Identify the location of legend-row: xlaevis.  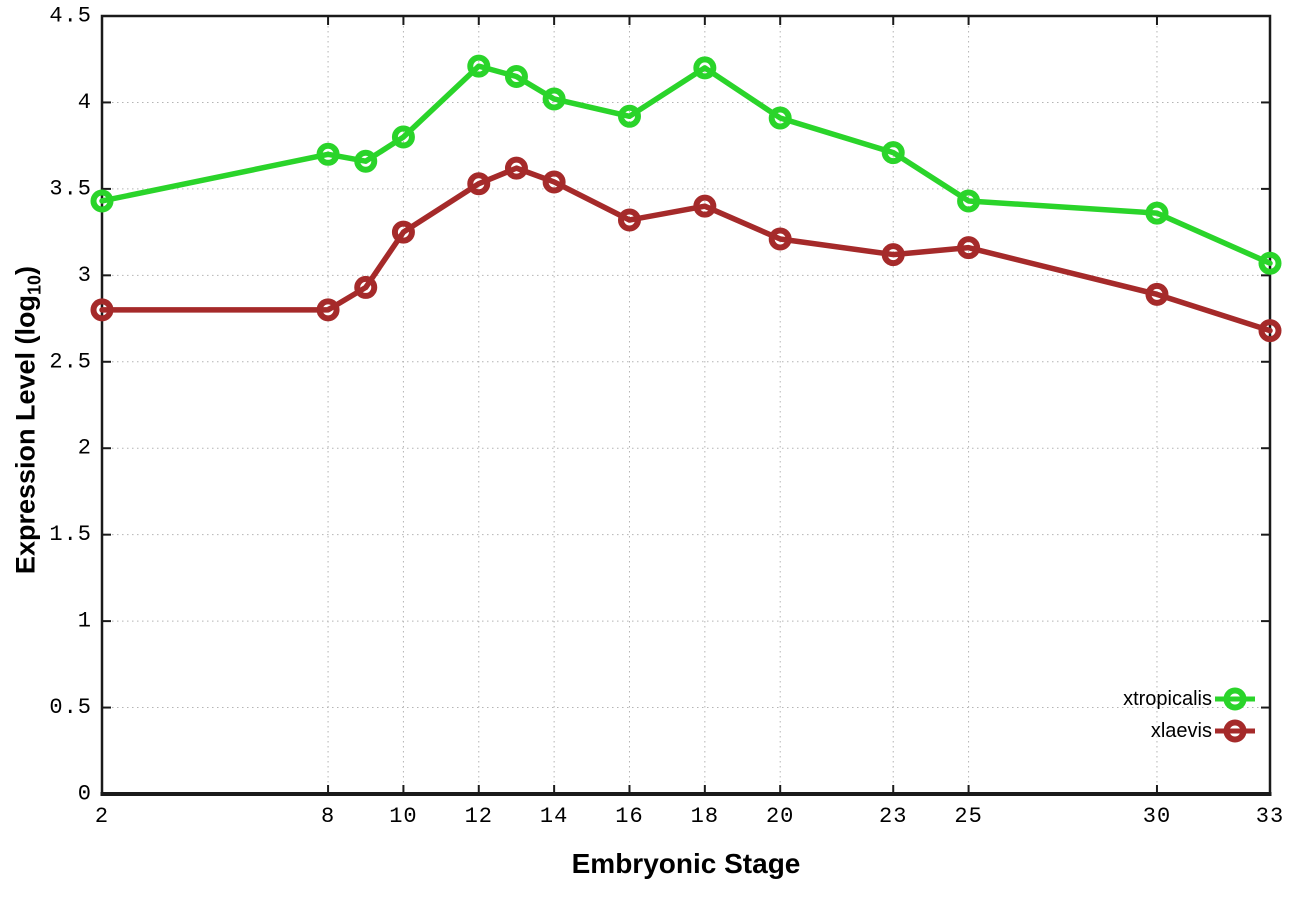
(1189, 731).